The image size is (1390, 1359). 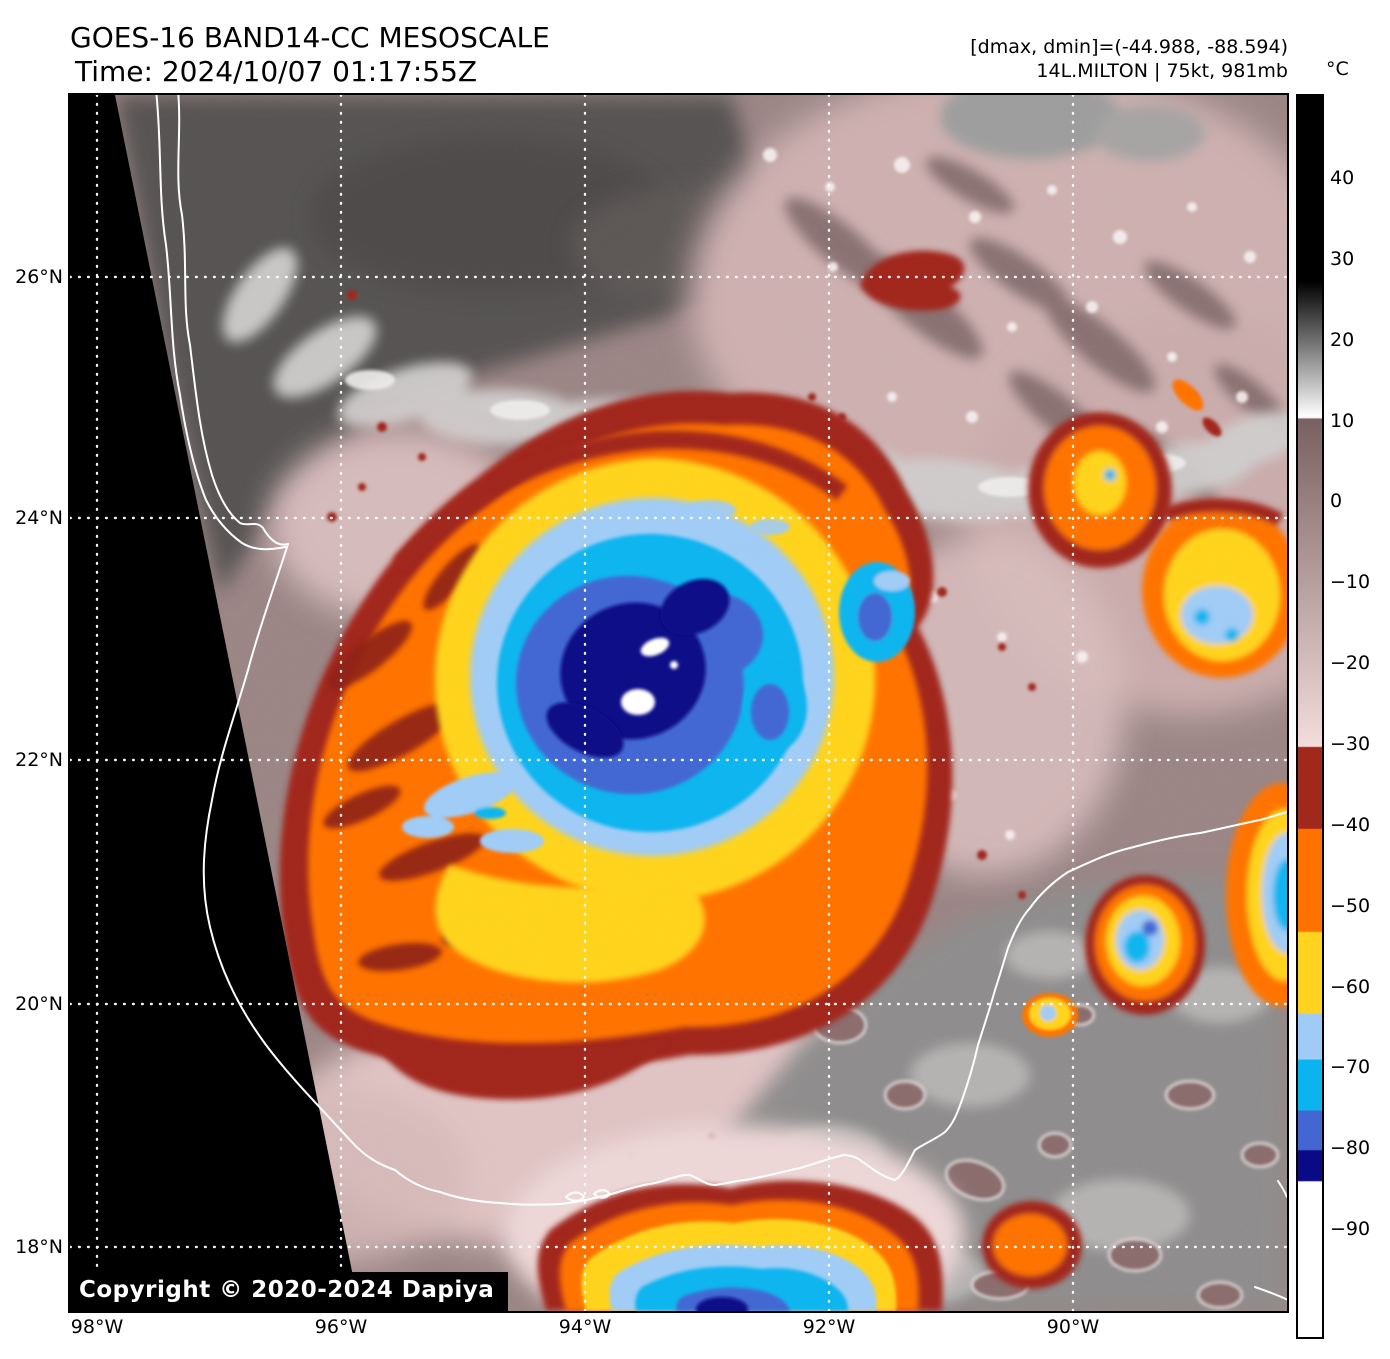 What do you see at coordinates (341, 1327) in the screenshot?
I see `lon-tick-label: 96°W` at bounding box center [341, 1327].